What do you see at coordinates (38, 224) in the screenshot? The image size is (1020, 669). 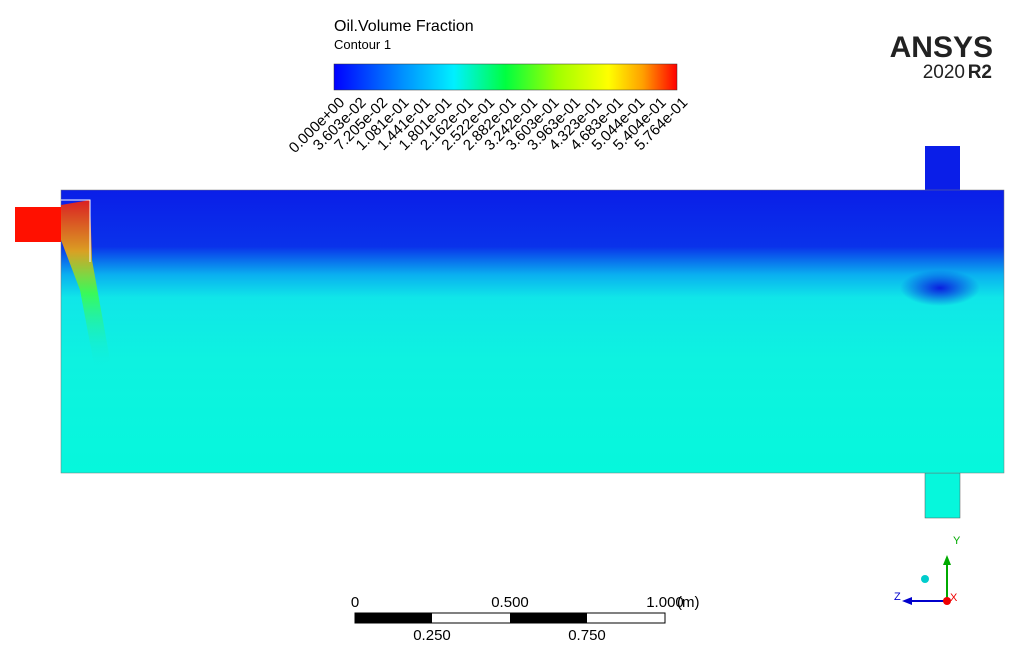 I see `inlet` at bounding box center [38, 224].